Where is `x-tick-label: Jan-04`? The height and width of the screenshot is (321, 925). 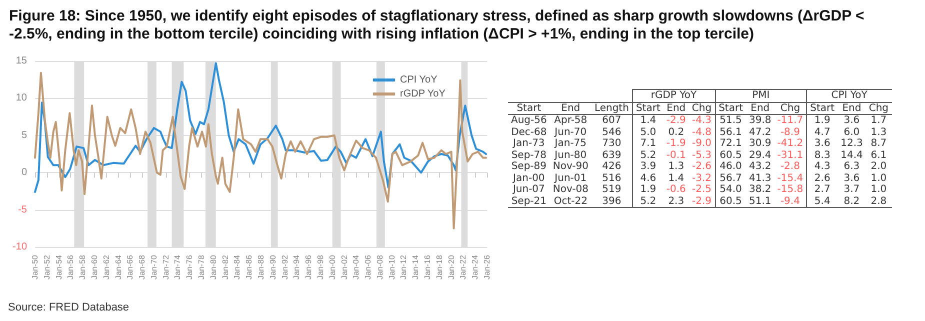
x-tick-label: Jan-04 is located at coordinates (356, 267).